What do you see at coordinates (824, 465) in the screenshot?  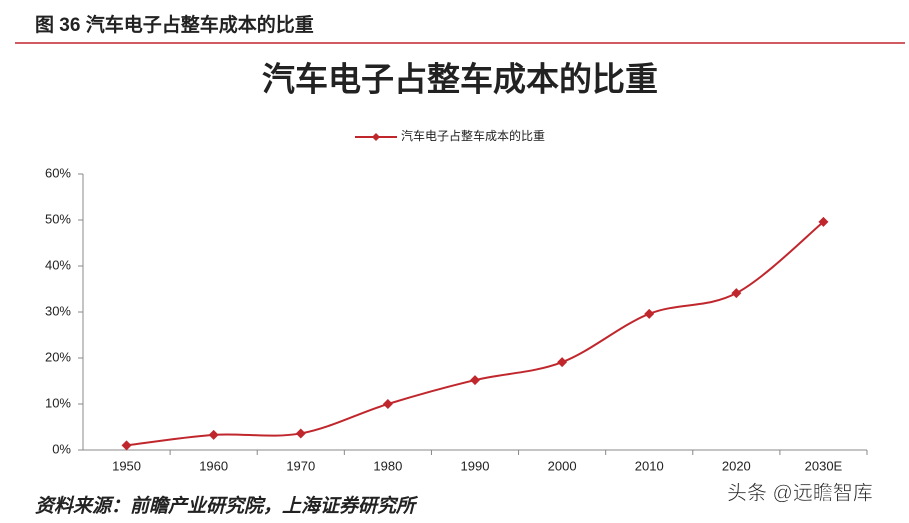 I see `x-tick-label: 2030E` at bounding box center [824, 465].